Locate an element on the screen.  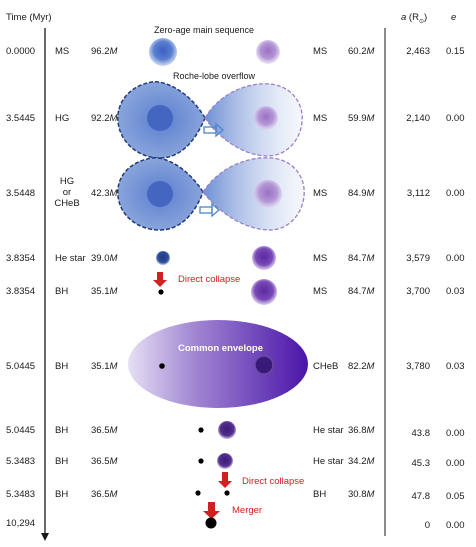
separation-unit-open: (R is located at coordinates (412, 17).